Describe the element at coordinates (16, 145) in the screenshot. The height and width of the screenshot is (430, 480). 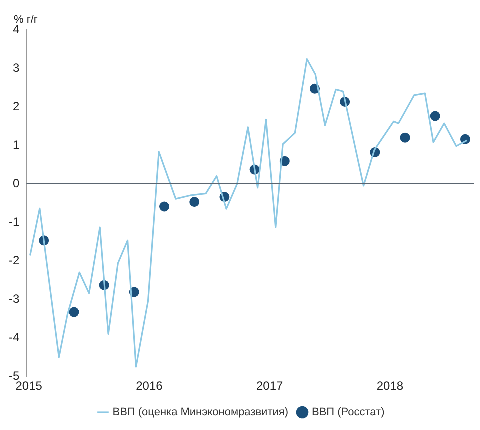
I see `y-tick-label: 1` at that location.